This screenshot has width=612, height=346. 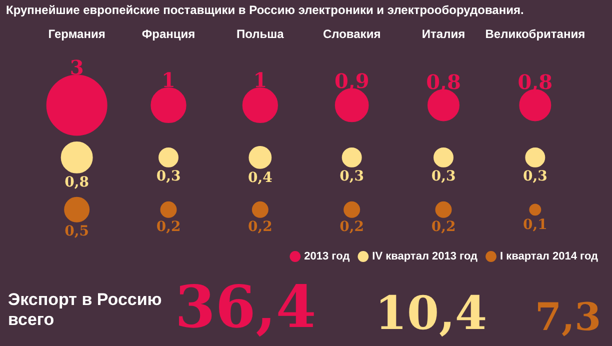 What do you see at coordinates (77, 34) in the screenshot?
I see `category-label: Германия` at bounding box center [77, 34].